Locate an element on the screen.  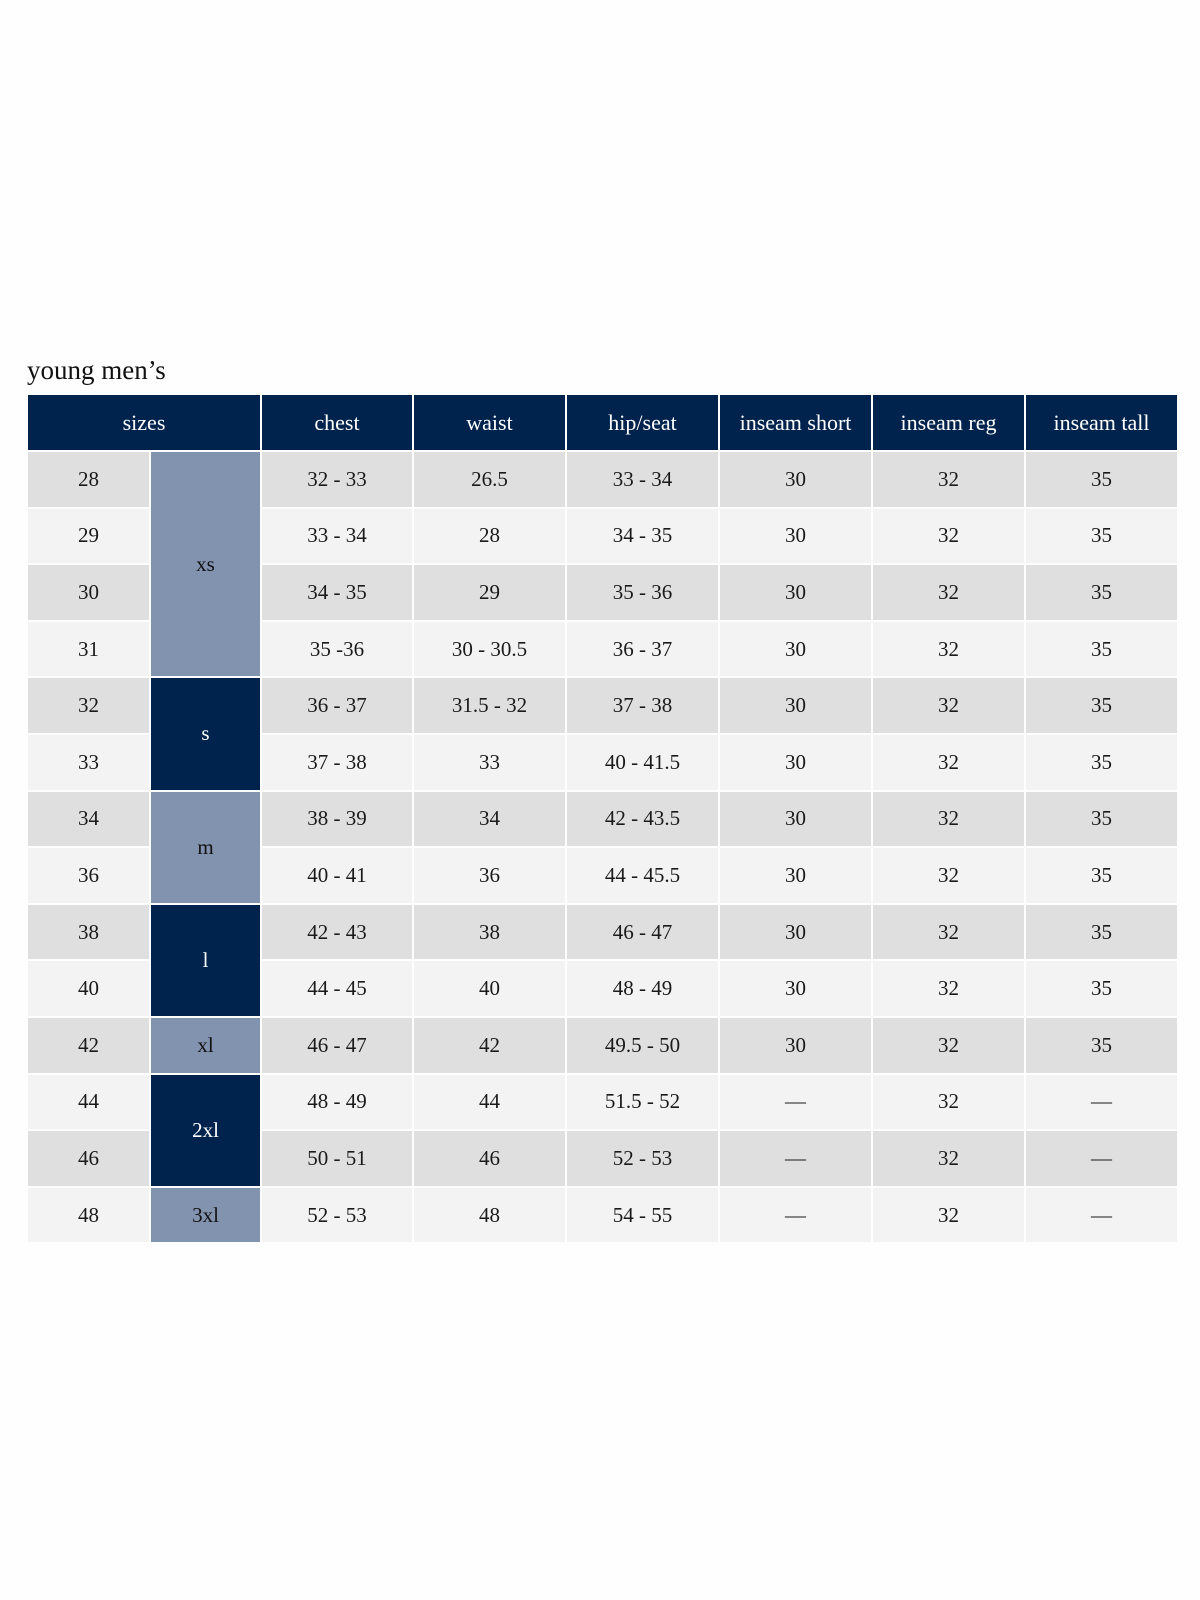
cell-chest: 42 - 43 is located at coordinates (337, 932).